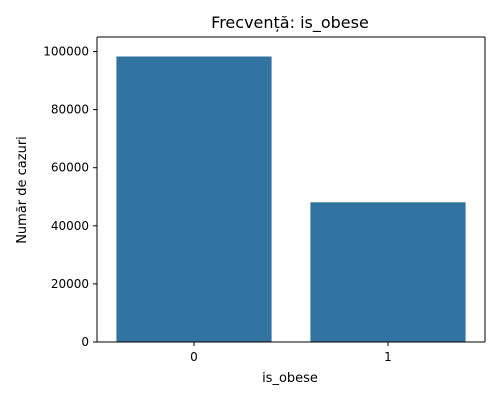 The image size is (500, 400). I want to click on chart-title: Frecvență: is_obese, so click(290, 23).